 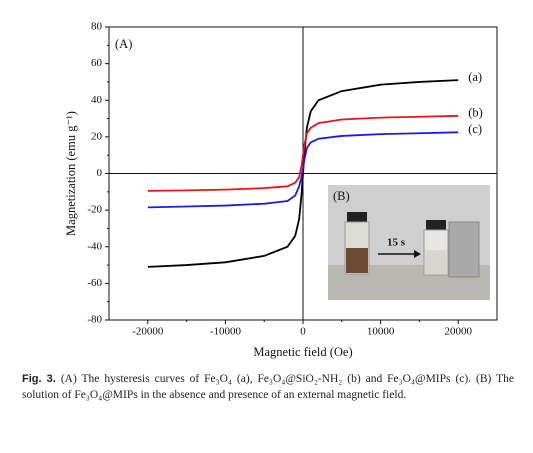 What do you see at coordinates (94, 283) in the screenshot?
I see `y-tick-label: -60` at bounding box center [94, 283].